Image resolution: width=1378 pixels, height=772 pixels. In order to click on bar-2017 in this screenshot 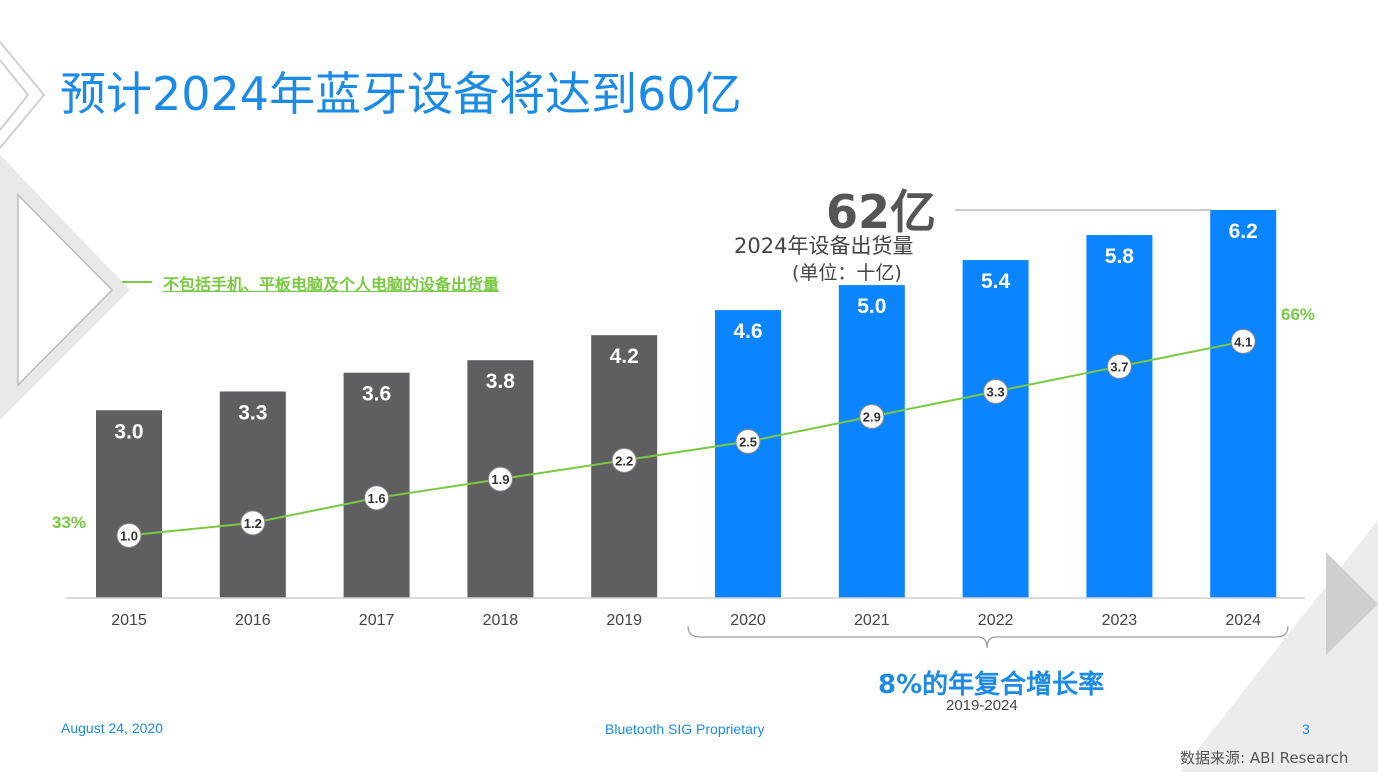, I will do `click(376, 485)`.